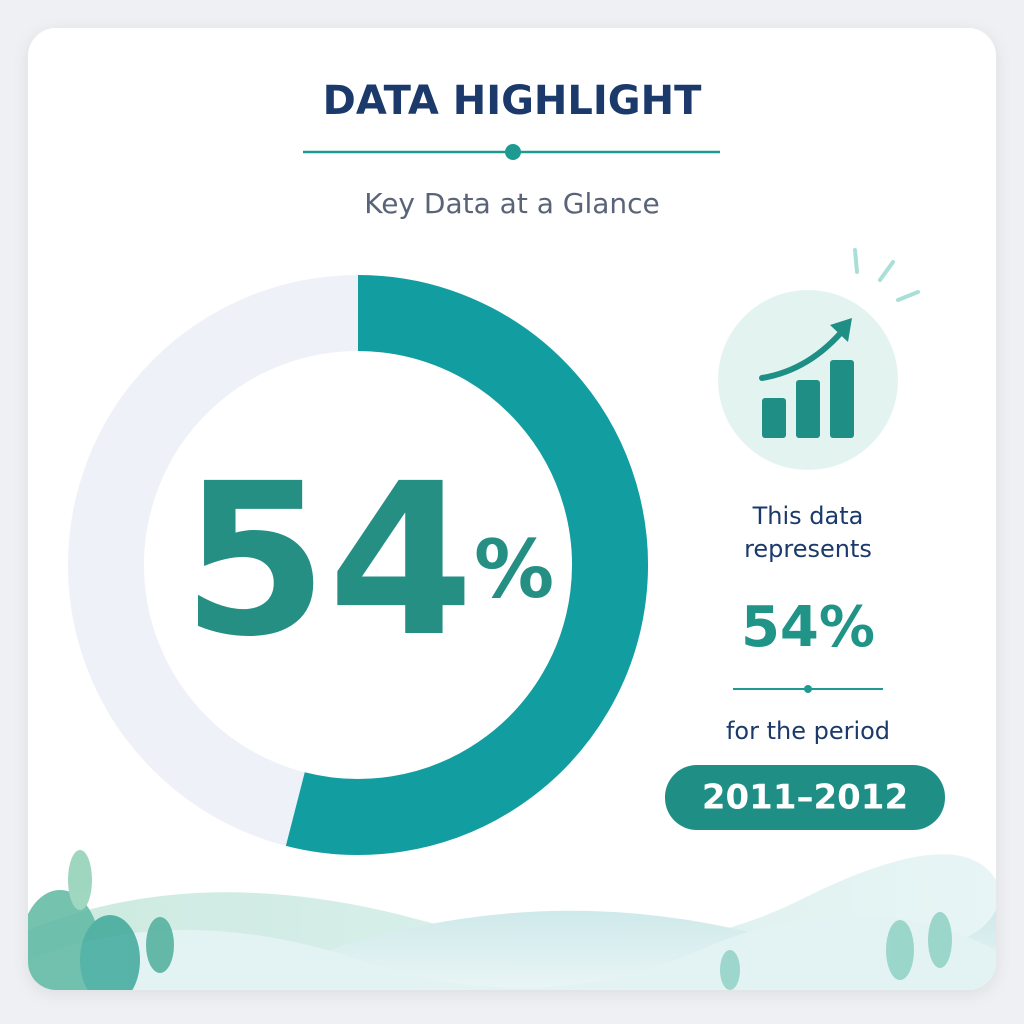 This screenshot has width=1024, height=1024. I want to click on title-divider, so click(511, 152).